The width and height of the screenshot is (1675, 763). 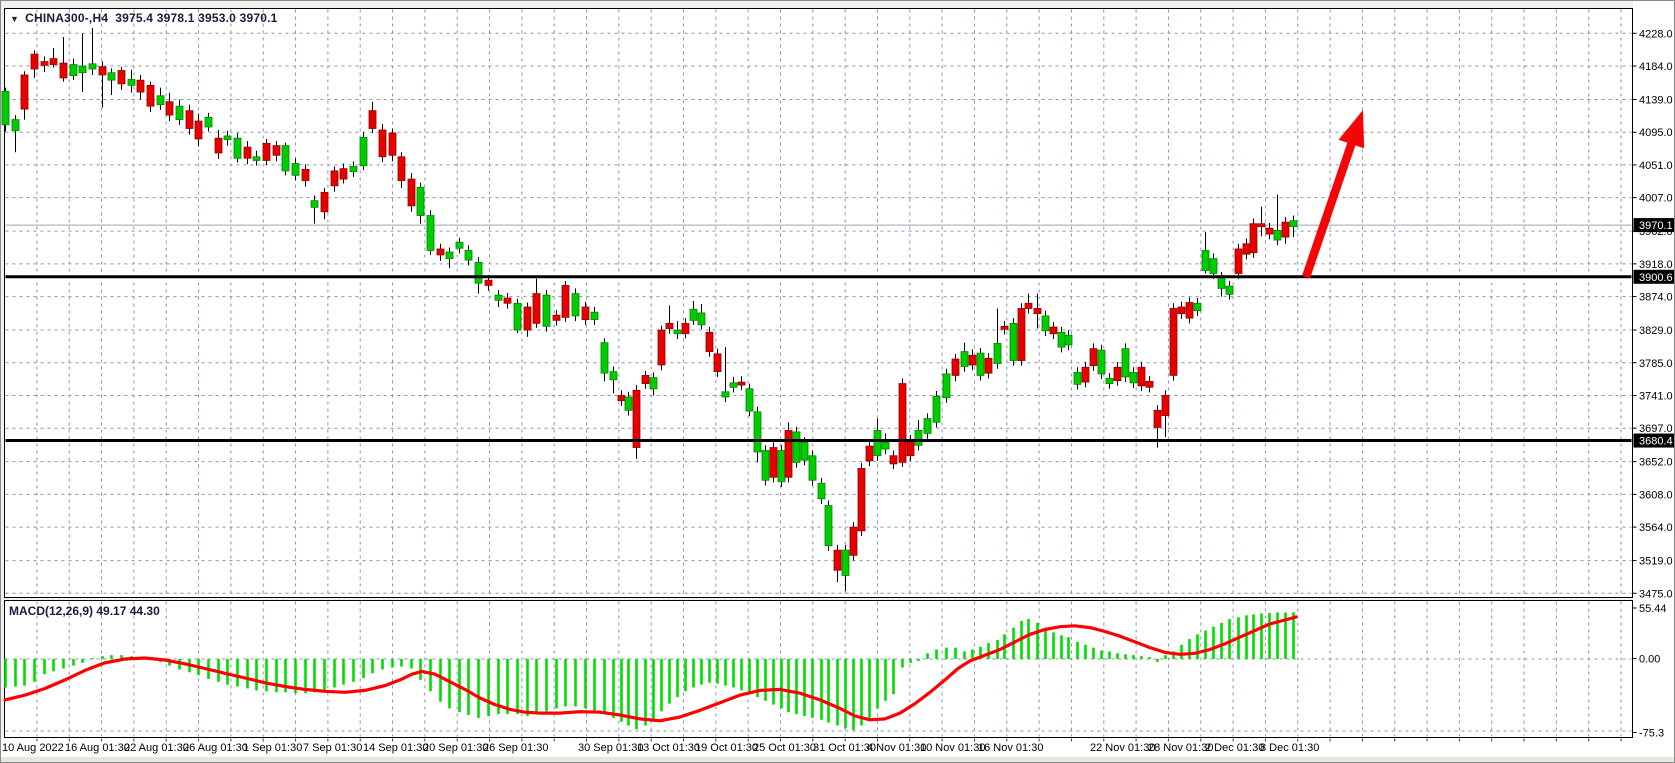 What do you see at coordinates (1656, 34) in the screenshot?
I see `price-tick-label: 4228.0` at bounding box center [1656, 34].